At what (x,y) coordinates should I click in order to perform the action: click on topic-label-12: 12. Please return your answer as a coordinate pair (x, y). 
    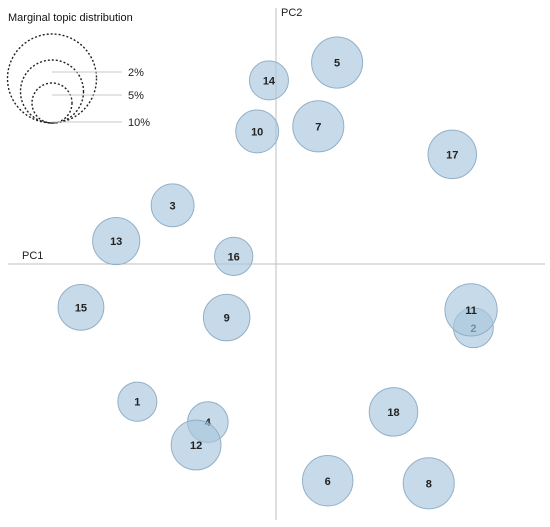
    Looking at the image, I should click on (196, 446).